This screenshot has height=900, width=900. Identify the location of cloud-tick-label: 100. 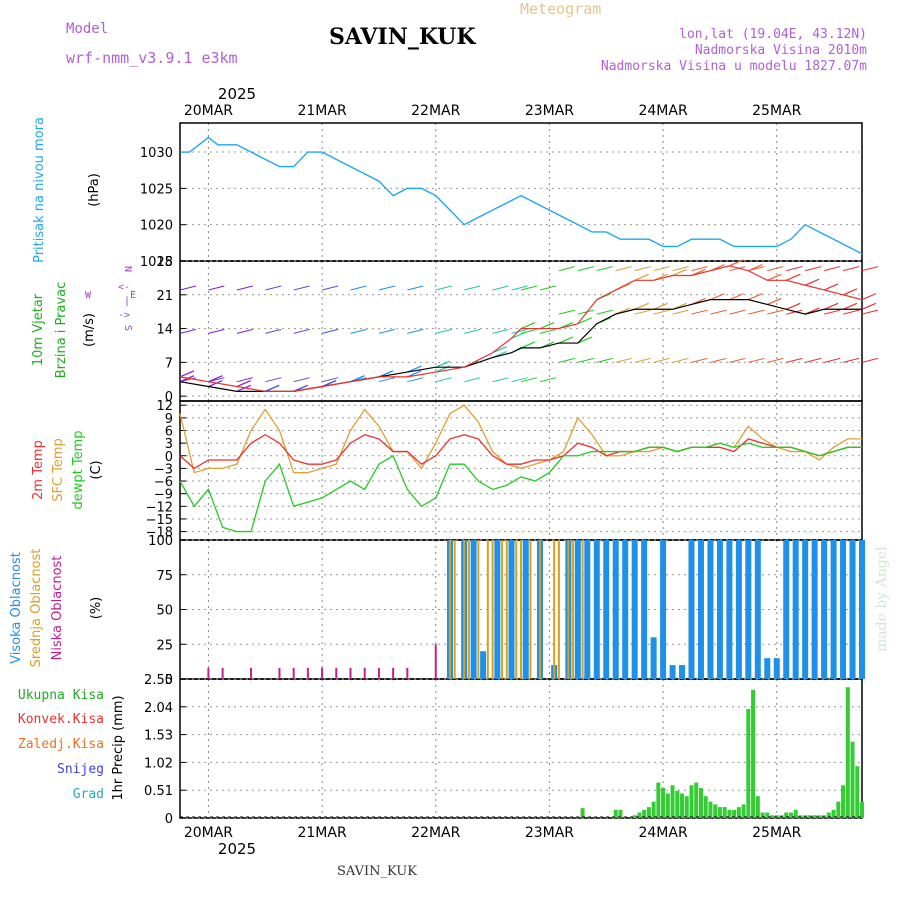
(160, 541).